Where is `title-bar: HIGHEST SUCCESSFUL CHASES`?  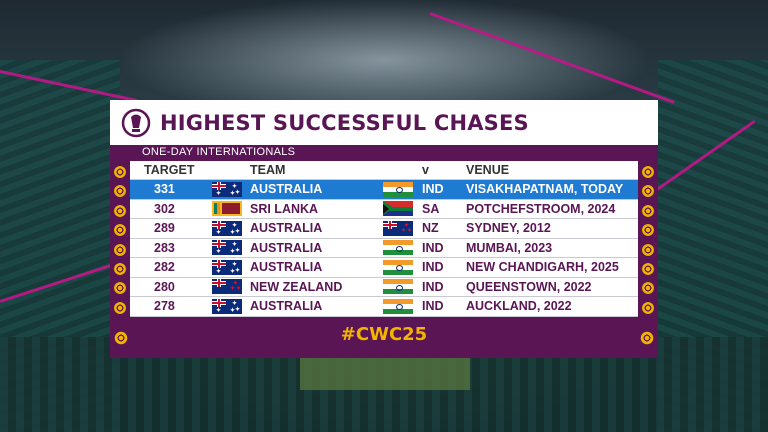
title-bar: HIGHEST SUCCESSFUL CHASES is located at coordinates (384, 122).